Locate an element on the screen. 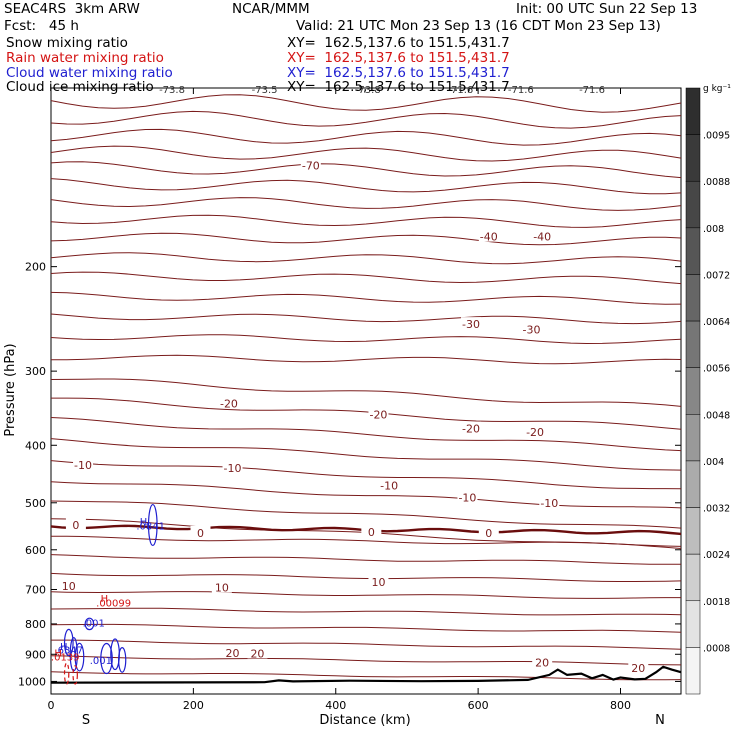  contour-extremum-label: .0139 is located at coordinates (65, 657).